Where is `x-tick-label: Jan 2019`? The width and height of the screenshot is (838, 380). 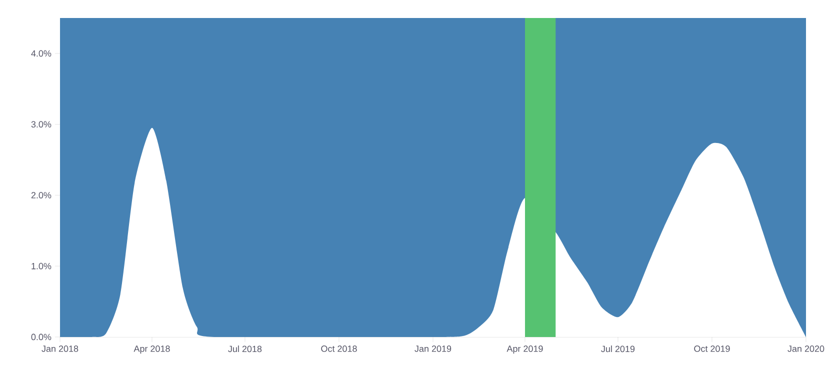
x-tick-label: Jan 2019 is located at coordinates (433, 349).